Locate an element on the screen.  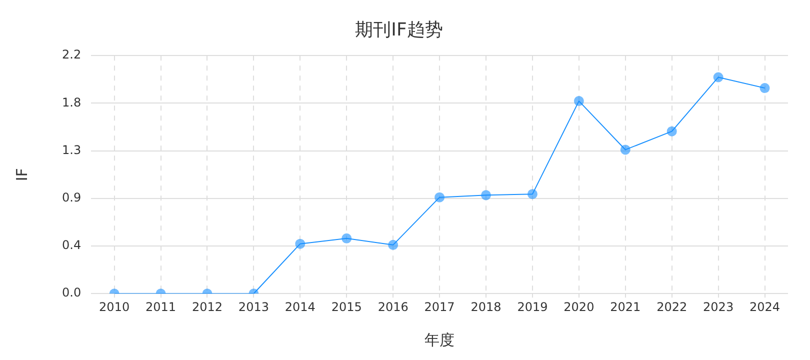
x-tick-label: 2014 is located at coordinates (300, 307).